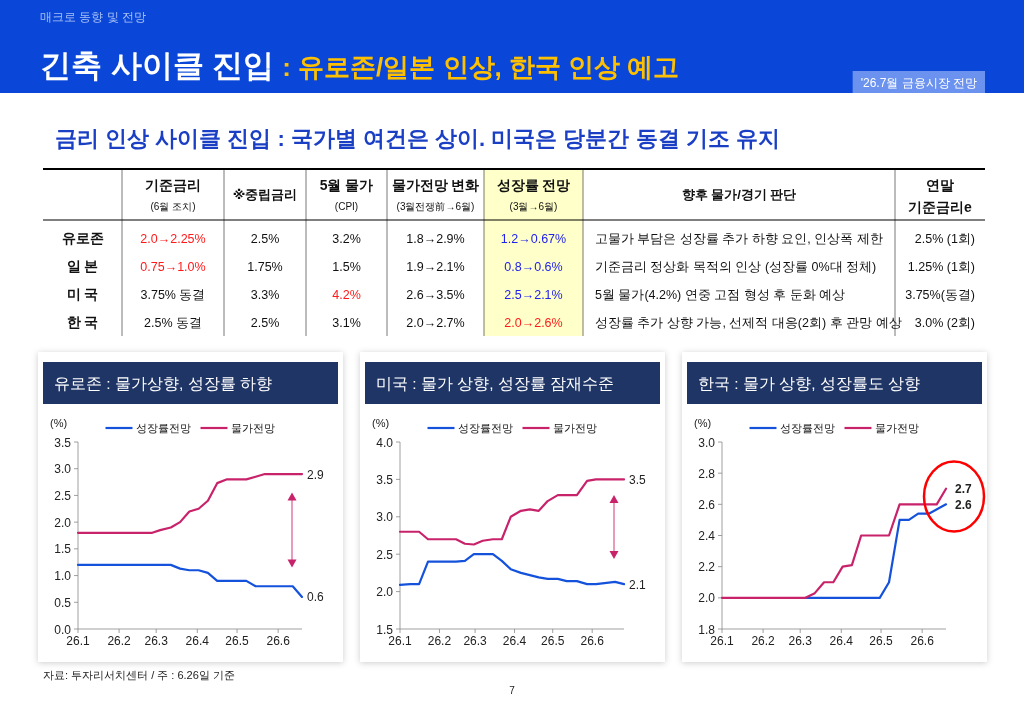  I want to click on annotation: 2.7, so click(964, 489).